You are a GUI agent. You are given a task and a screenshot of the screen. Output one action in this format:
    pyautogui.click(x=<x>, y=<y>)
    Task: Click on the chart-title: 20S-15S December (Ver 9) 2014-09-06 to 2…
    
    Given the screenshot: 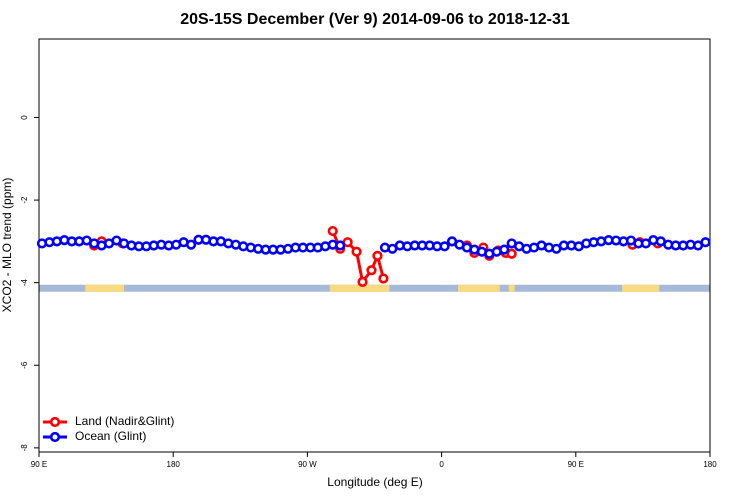 What is the action you would take?
    pyautogui.click(x=375, y=19)
    